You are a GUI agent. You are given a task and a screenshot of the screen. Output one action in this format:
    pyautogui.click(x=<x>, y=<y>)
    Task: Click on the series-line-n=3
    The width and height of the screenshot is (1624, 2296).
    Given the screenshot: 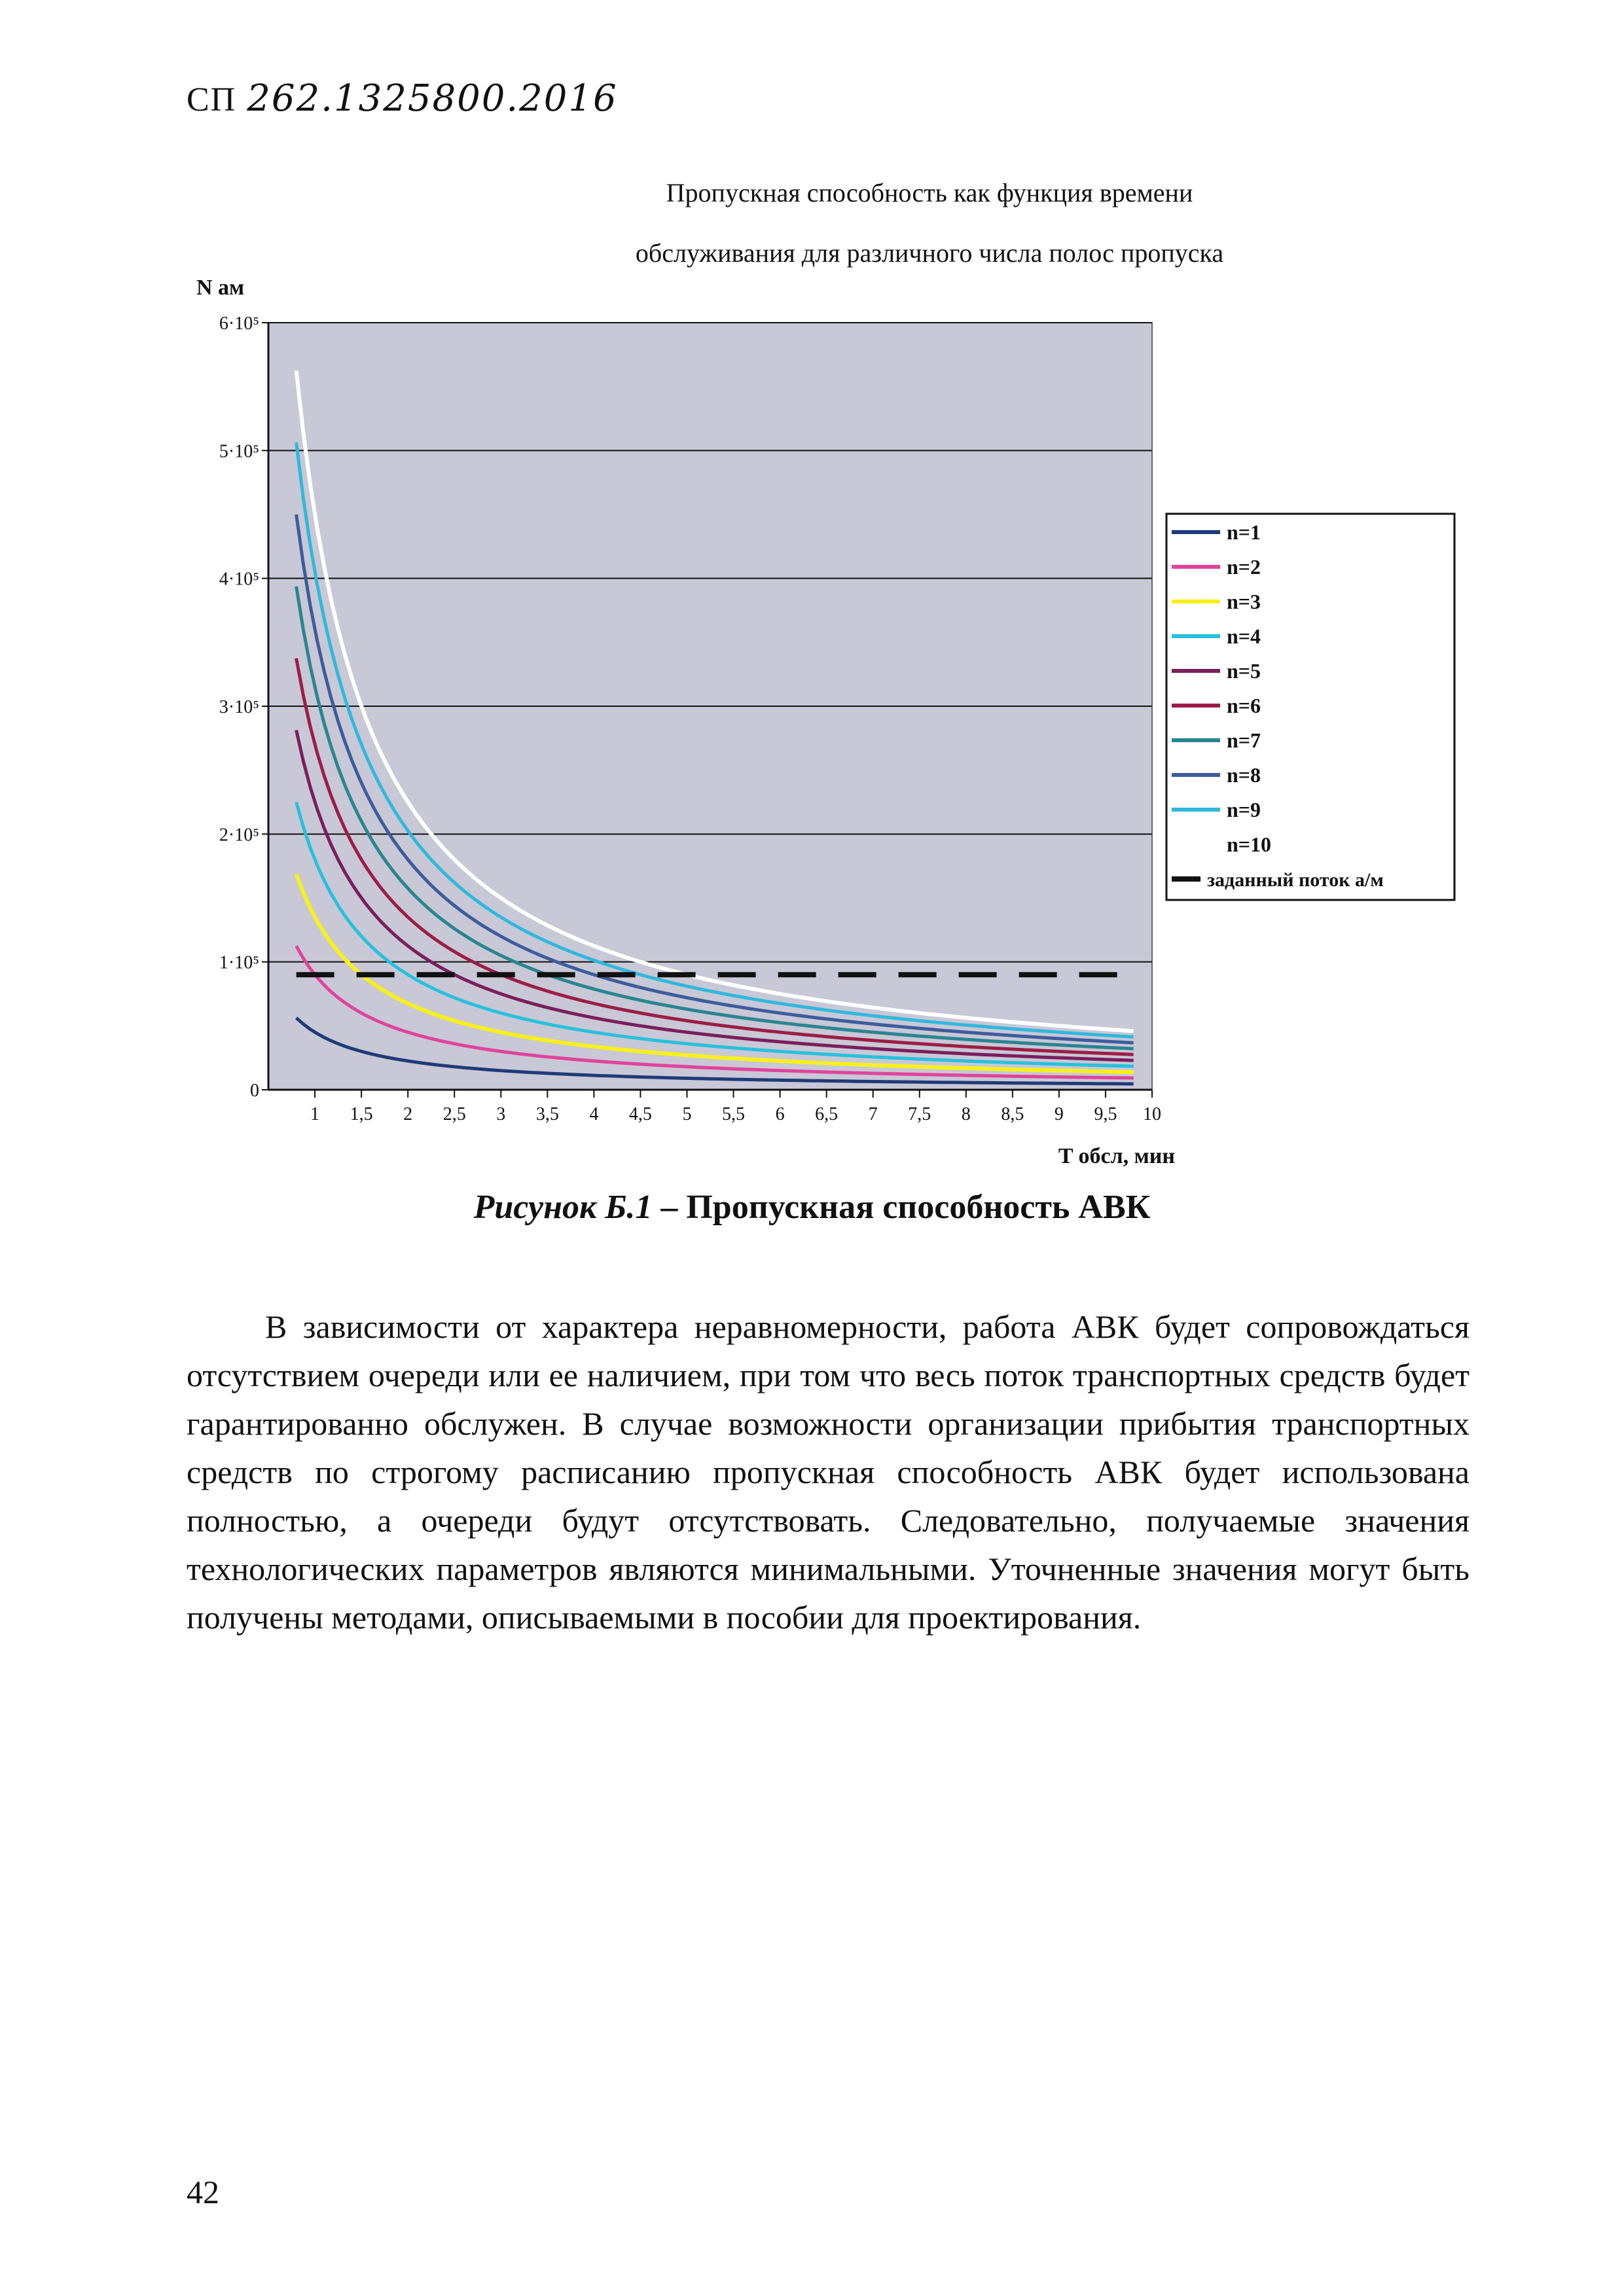 What is the action you would take?
    pyautogui.click(x=714, y=974)
    